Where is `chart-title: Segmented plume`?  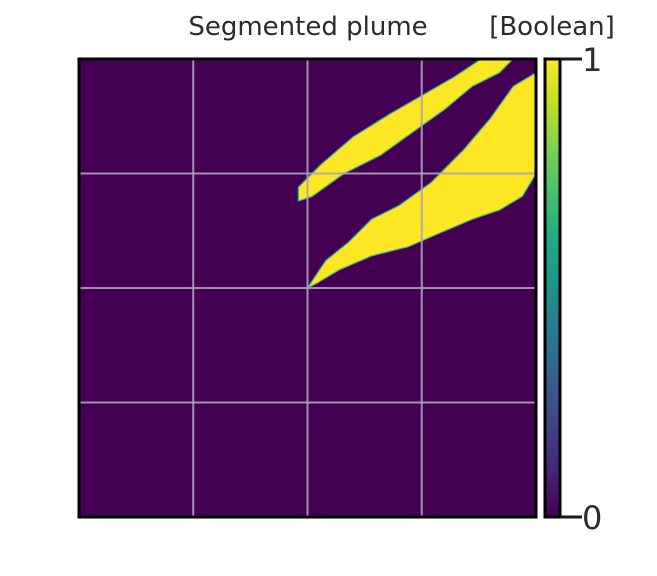
chart-title: Segmented plume is located at coordinates (307, 27).